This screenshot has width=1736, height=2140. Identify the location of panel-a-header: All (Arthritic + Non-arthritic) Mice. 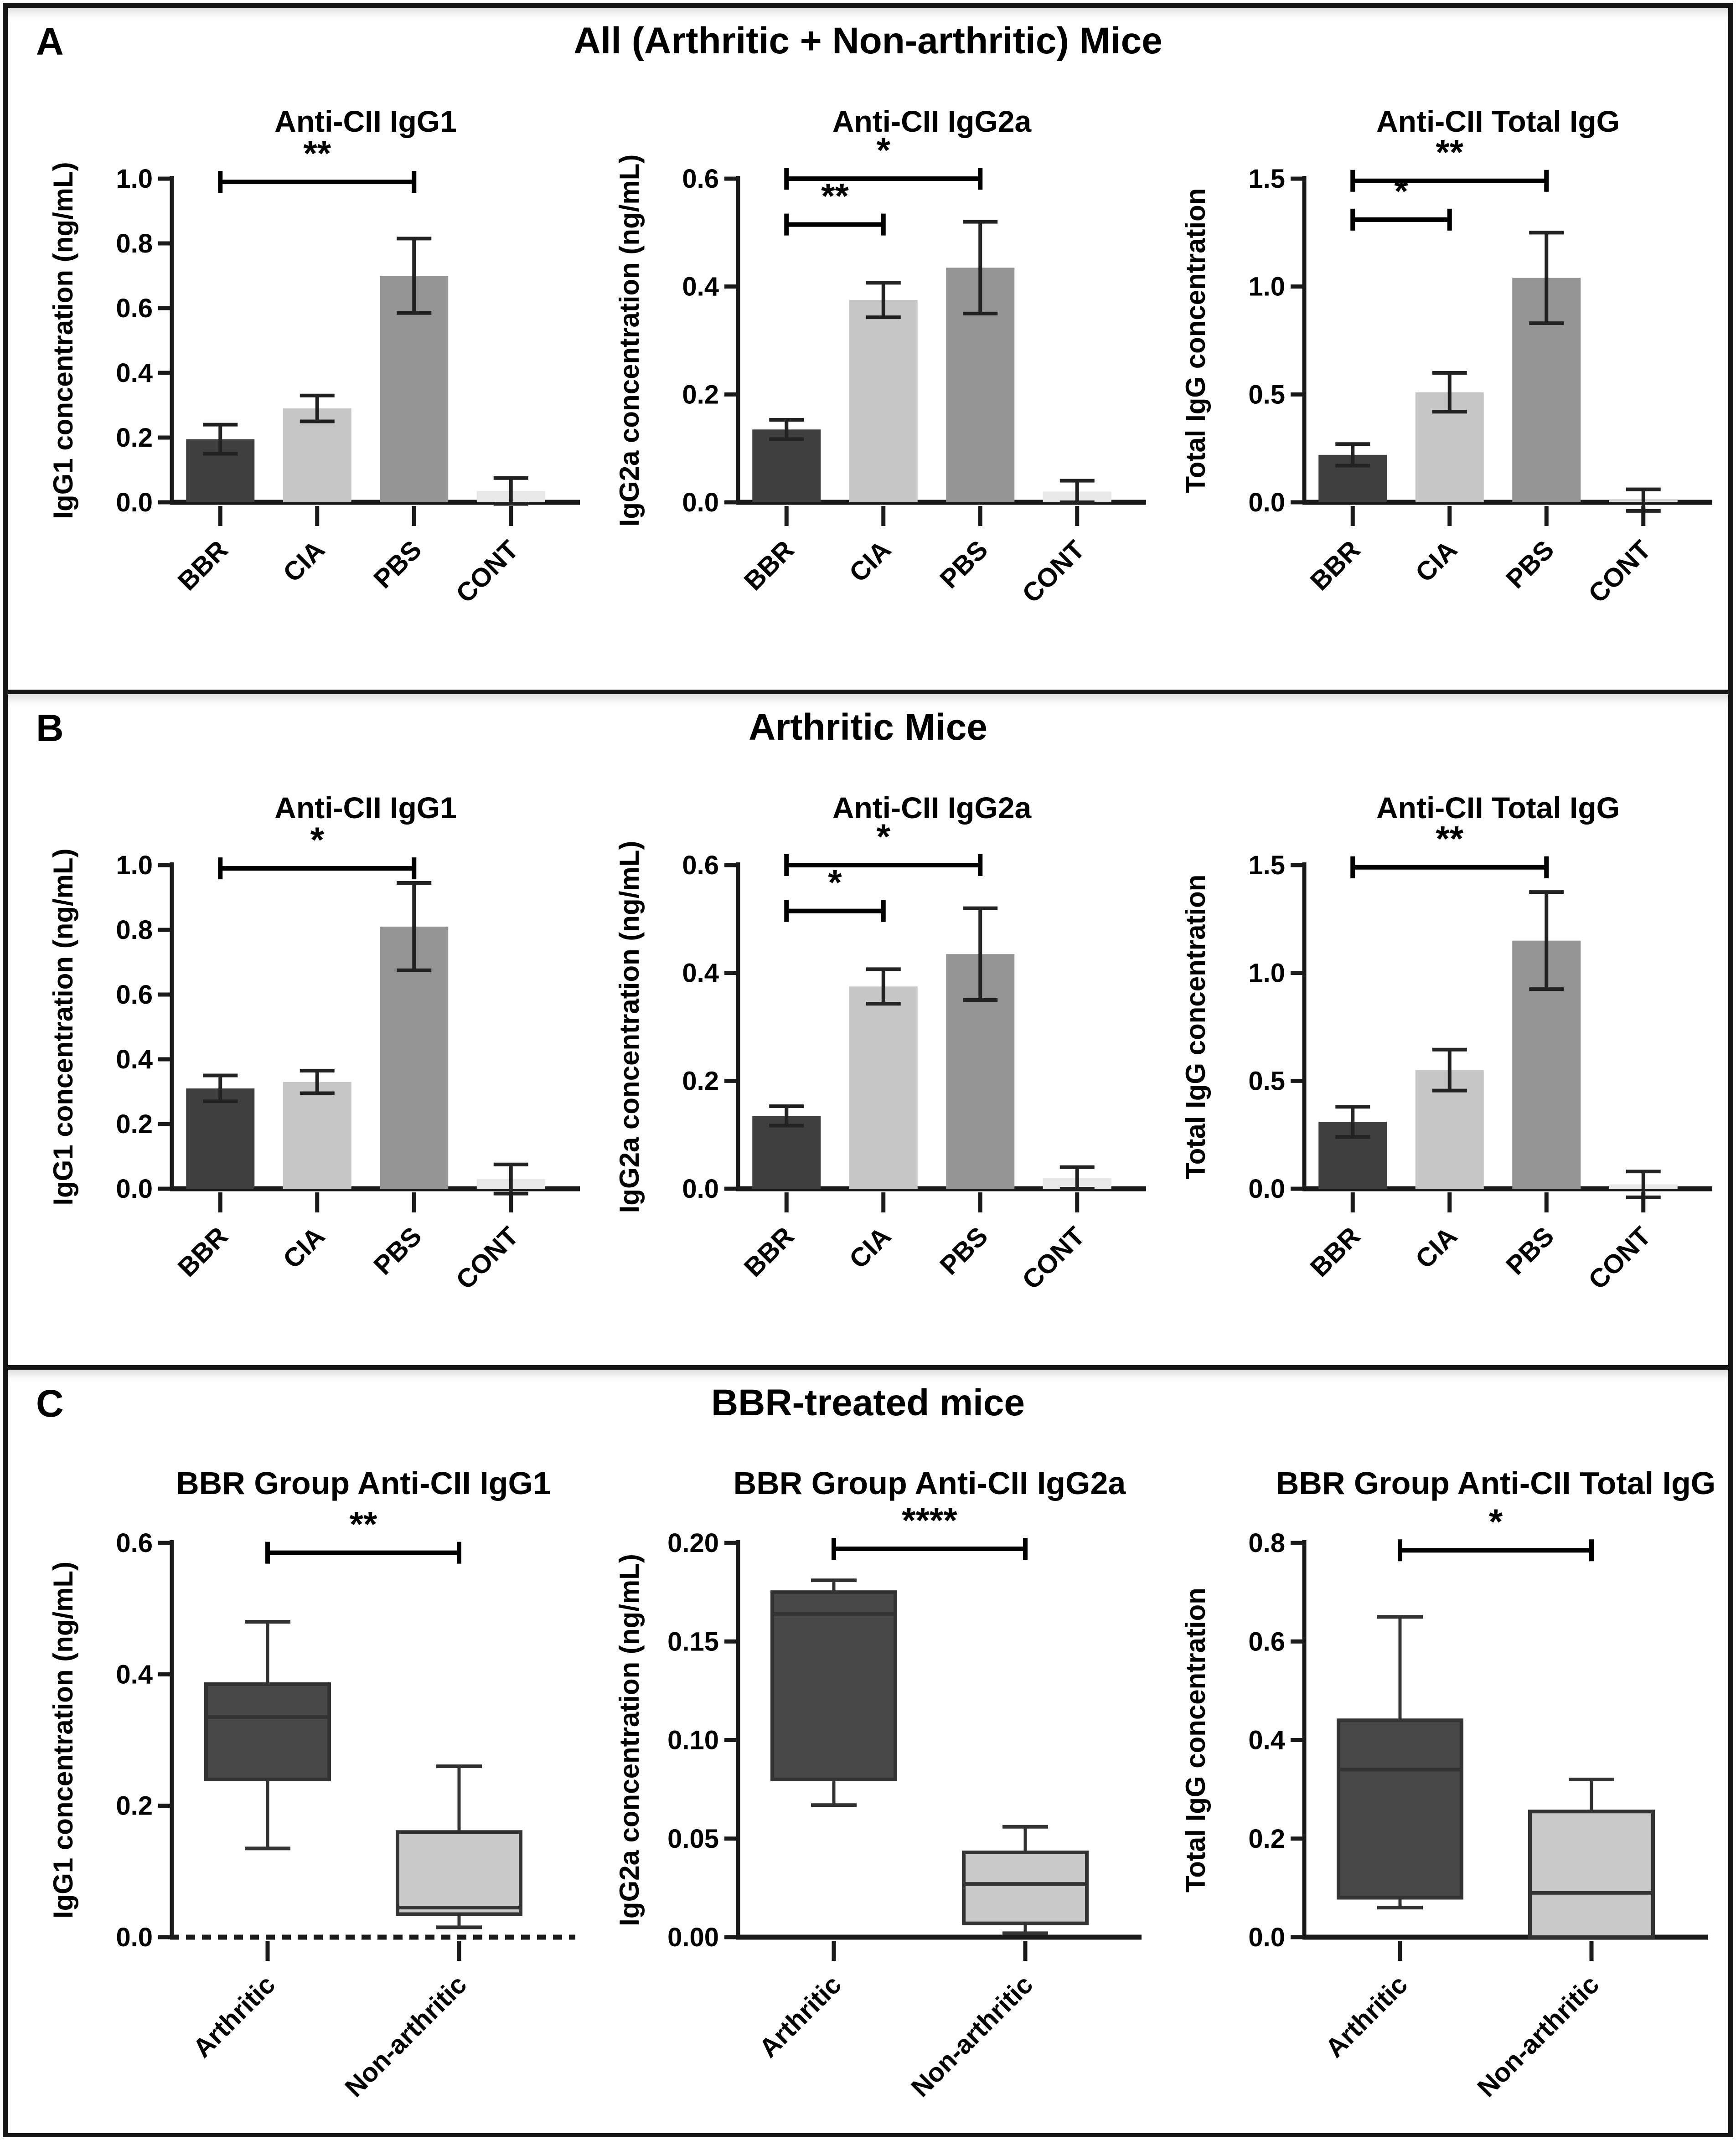
(868, 41).